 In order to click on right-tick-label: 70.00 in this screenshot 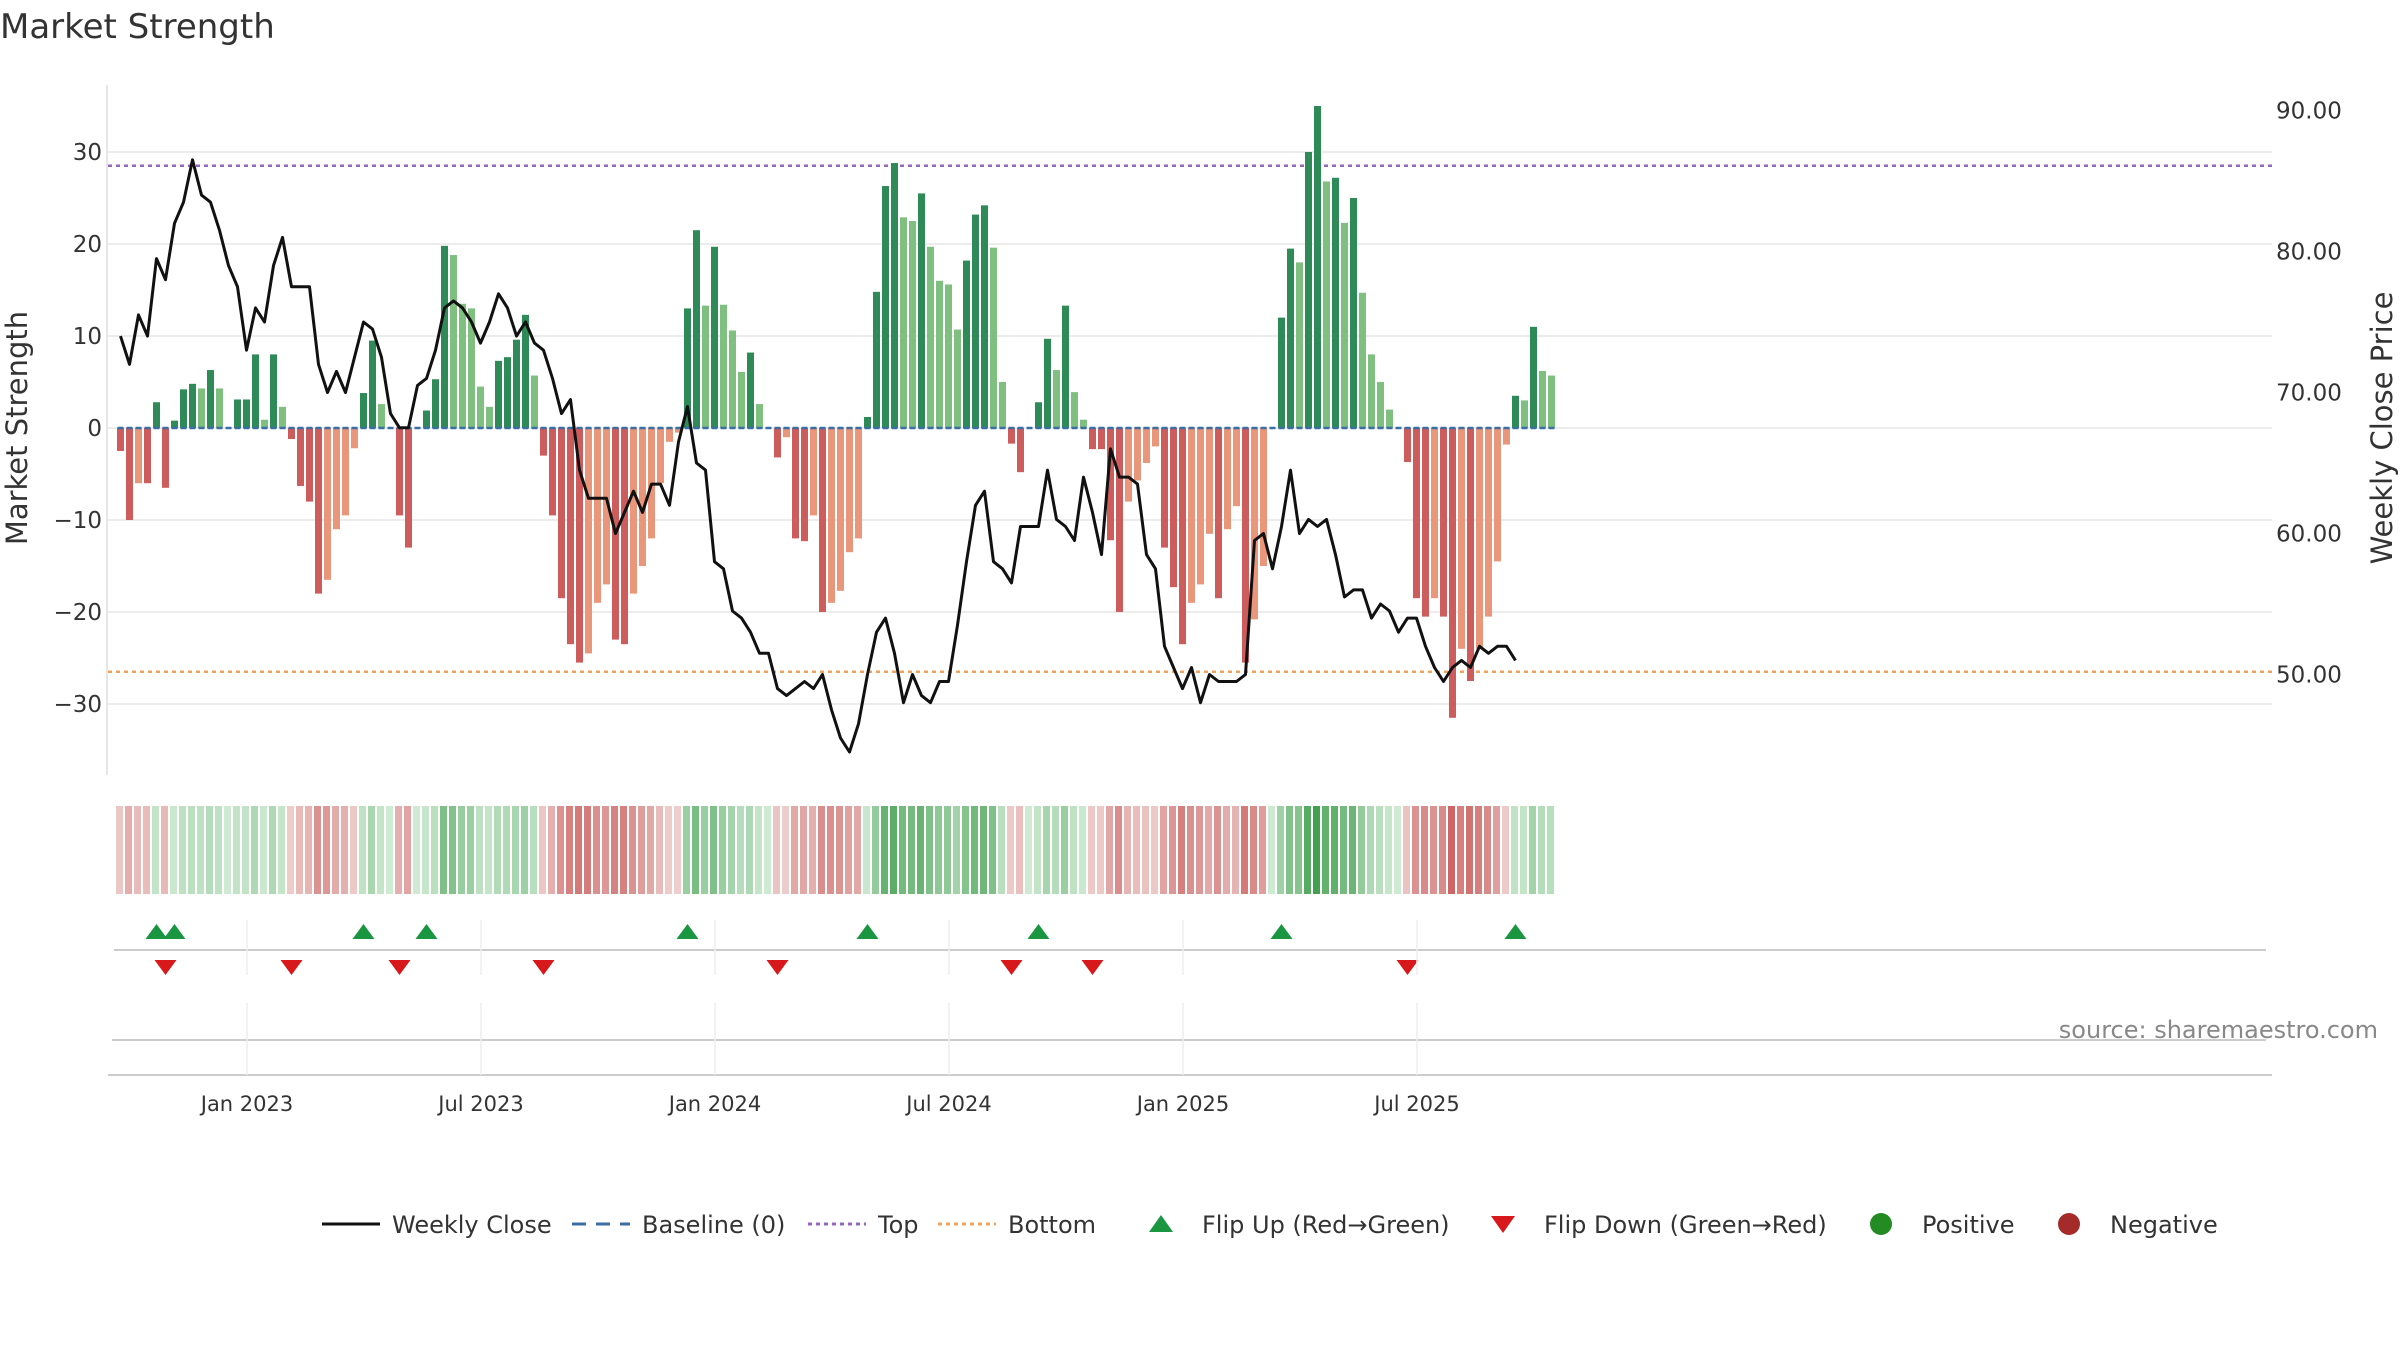, I will do `click(2309, 394)`.